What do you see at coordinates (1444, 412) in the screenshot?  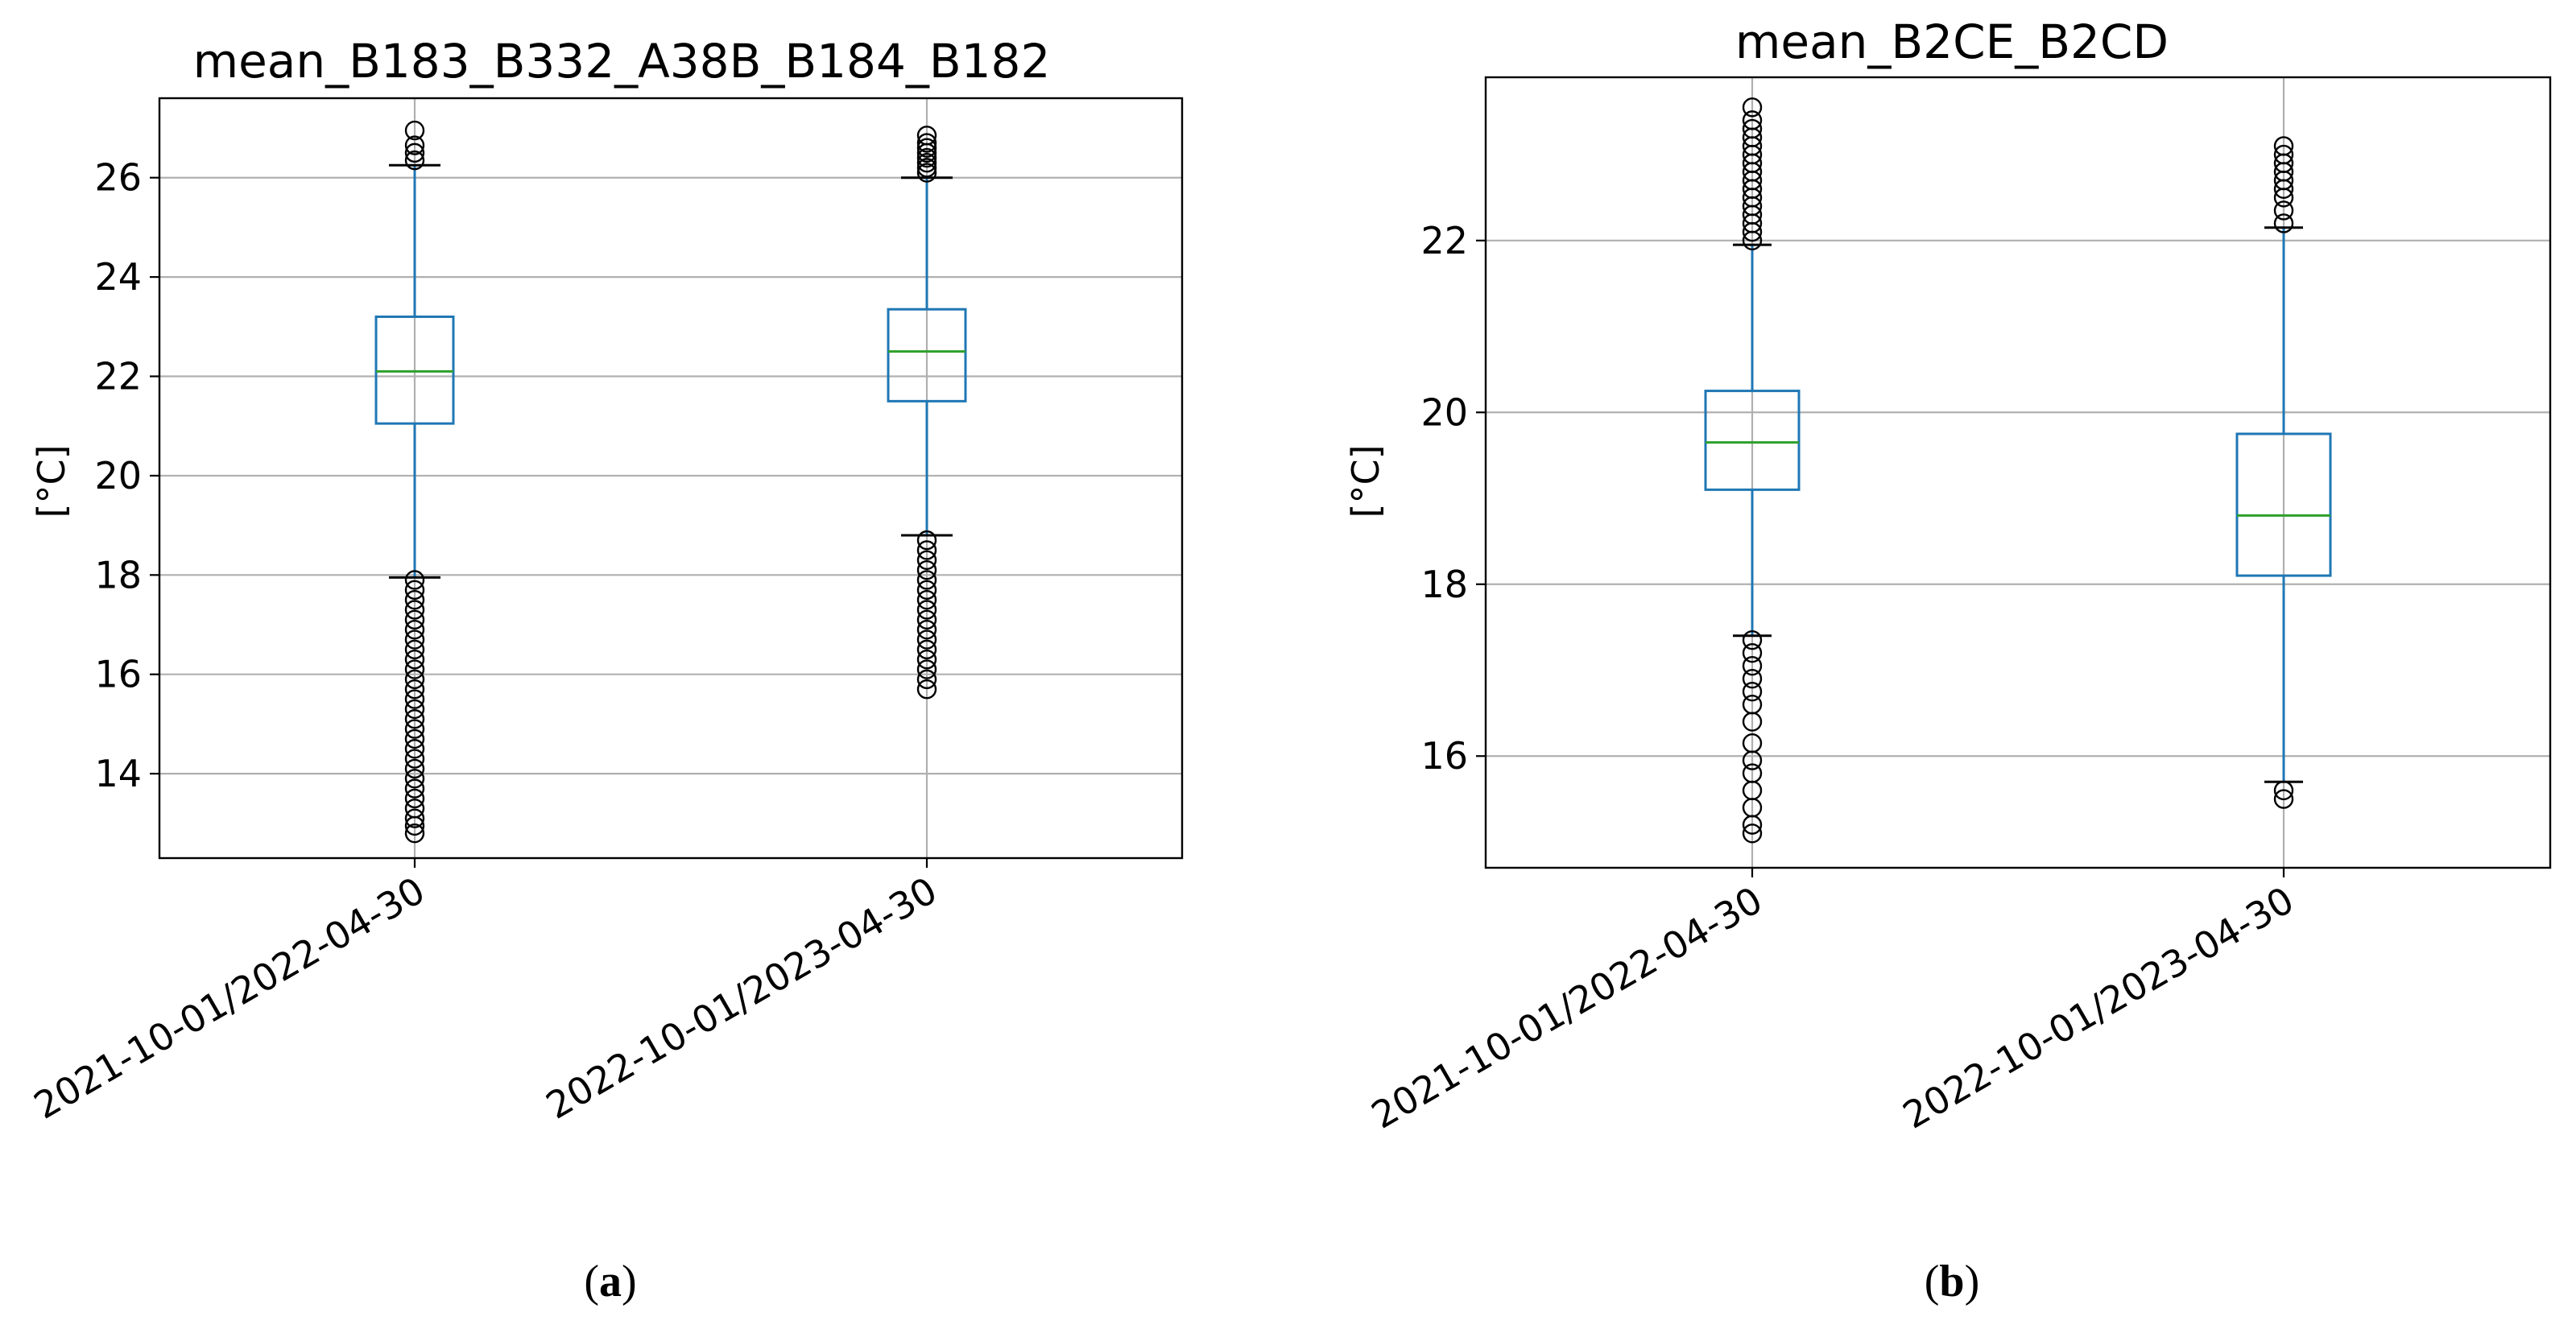 I see `chart-b-ytick-label-2: 20` at bounding box center [1444, 412].